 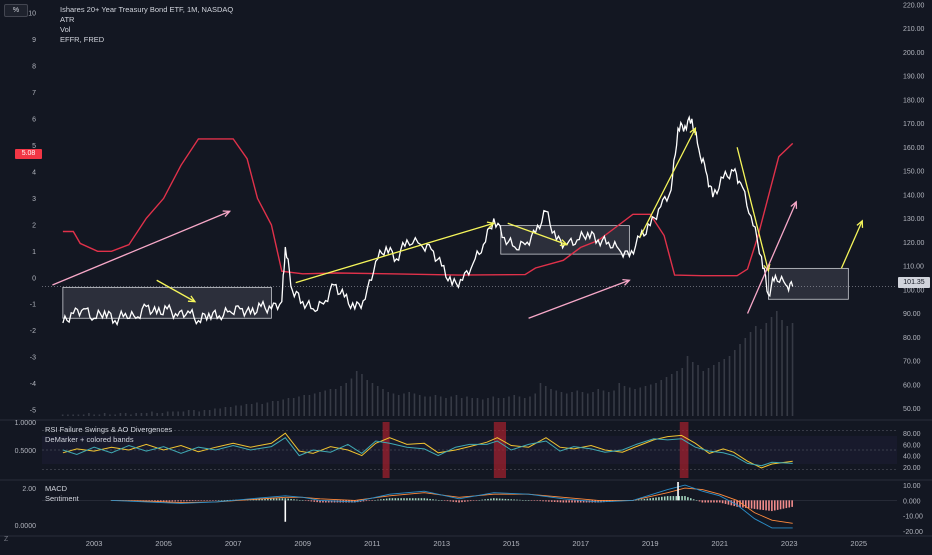 I want to click on right-axis-tick: 60.00, so click(x=912, y=385).